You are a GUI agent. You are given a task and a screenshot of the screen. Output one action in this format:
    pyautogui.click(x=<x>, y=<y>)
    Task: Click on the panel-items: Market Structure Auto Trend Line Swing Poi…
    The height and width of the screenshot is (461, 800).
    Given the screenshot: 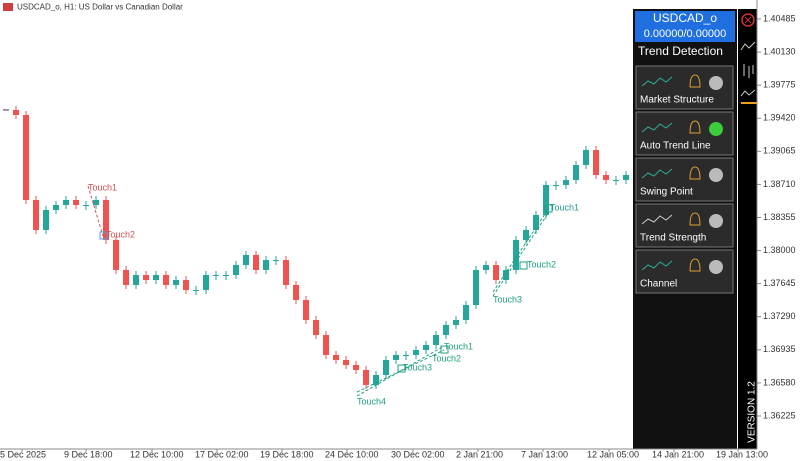 What is the action you would take?
    pyautogui.click(x=684, y=179)
    